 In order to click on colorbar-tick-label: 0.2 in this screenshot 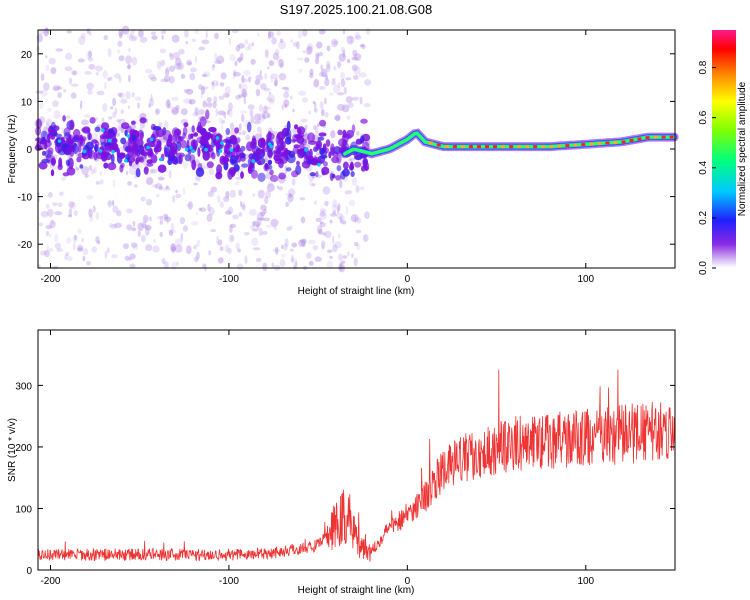, I will do `click(703, 218)`.